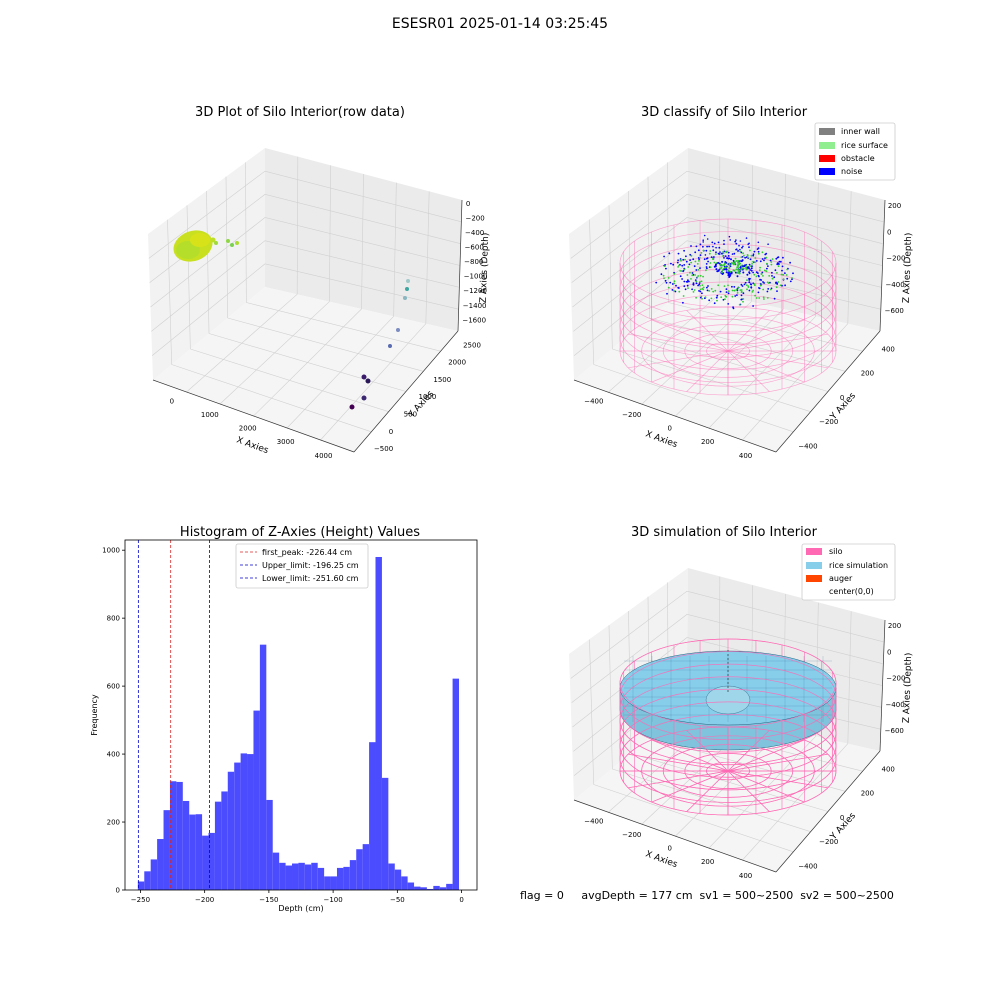  What do you see at coordinates (300, 532) in the screenshot?
I see `histogram-title: Histogram of Z-Axies (Height) Values` at bounding box center [300, 532].